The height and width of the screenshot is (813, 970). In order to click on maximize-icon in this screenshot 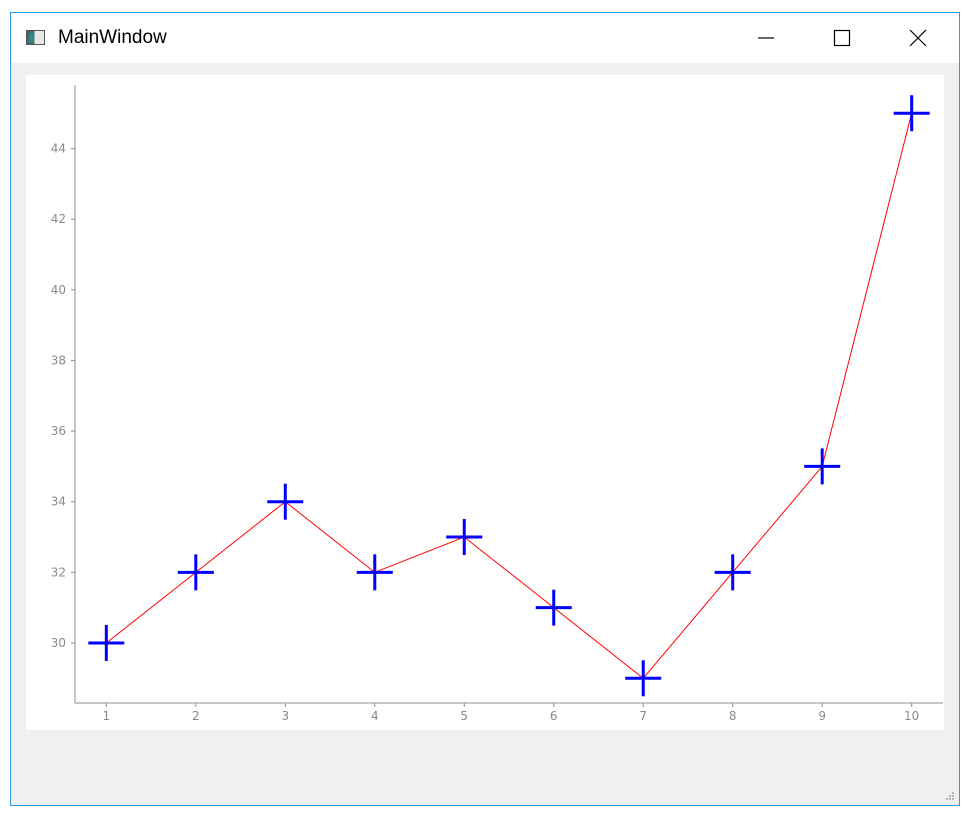, I will do `click(842, 38)`.